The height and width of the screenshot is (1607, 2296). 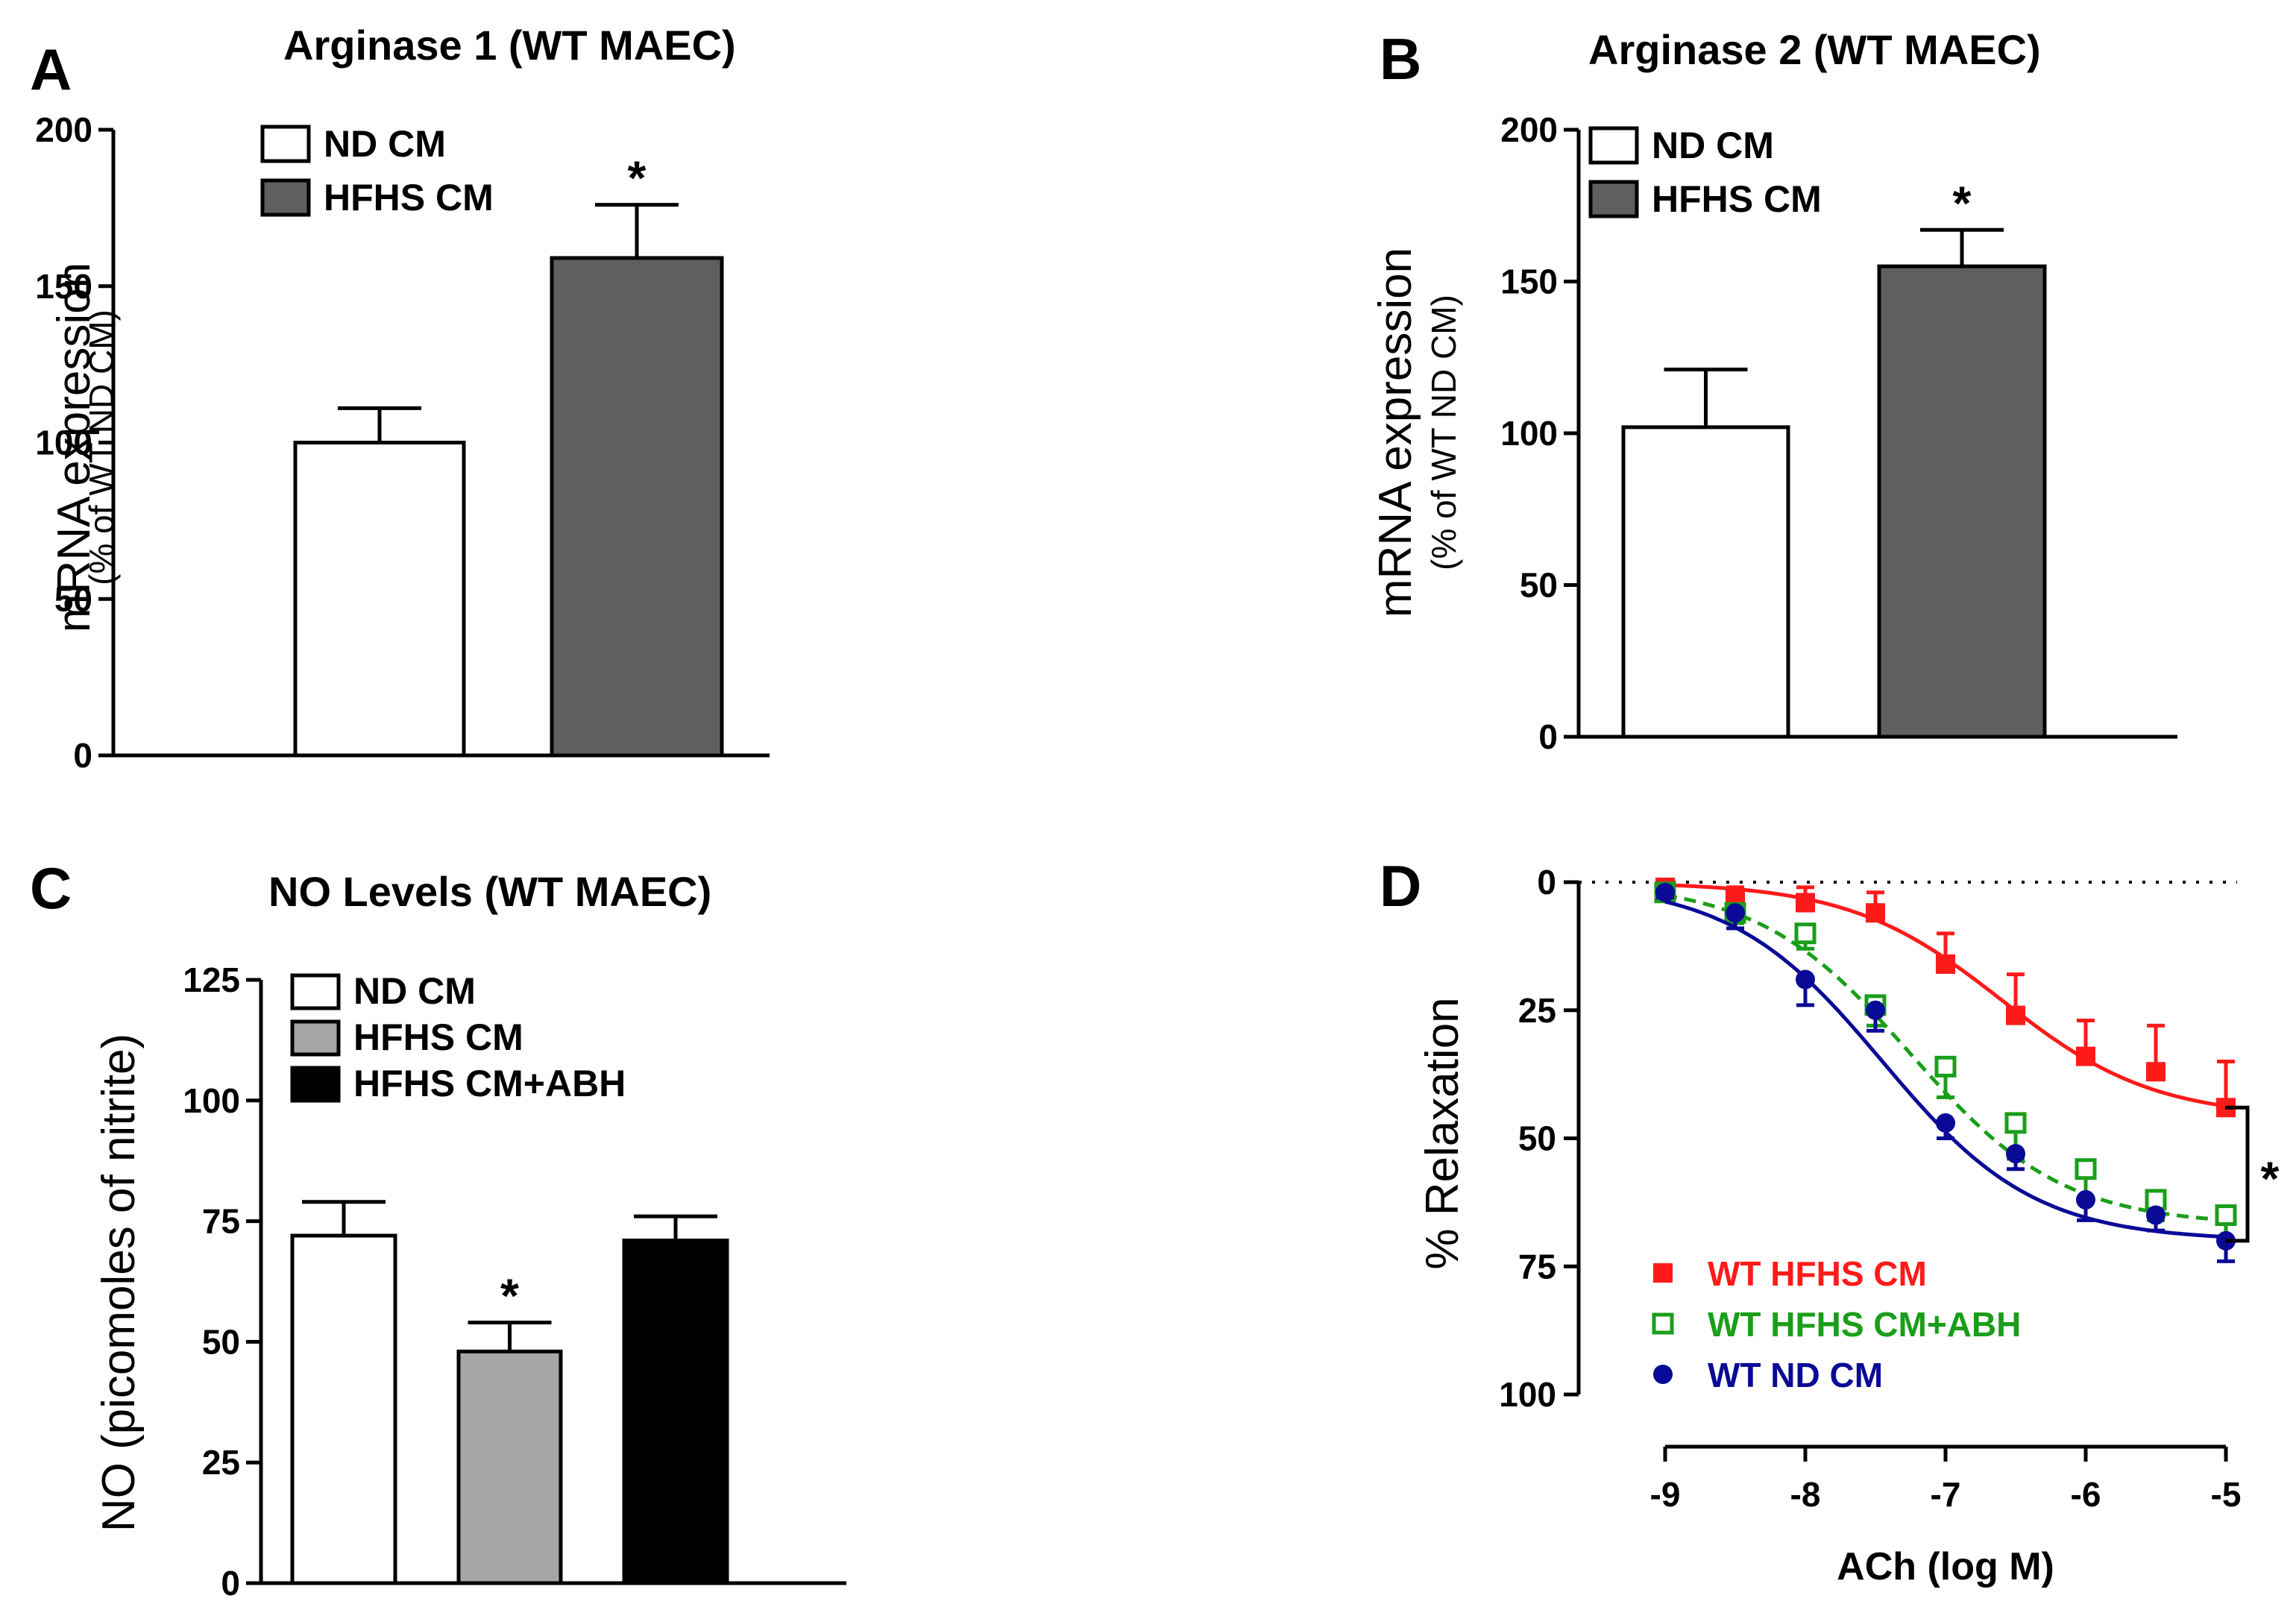 What do you see at coordinates (1443, 432) in the screenshot?
I see `y-axis-sublabel-b: (% of WT ND CM)` at bounding box center [1443, 432].